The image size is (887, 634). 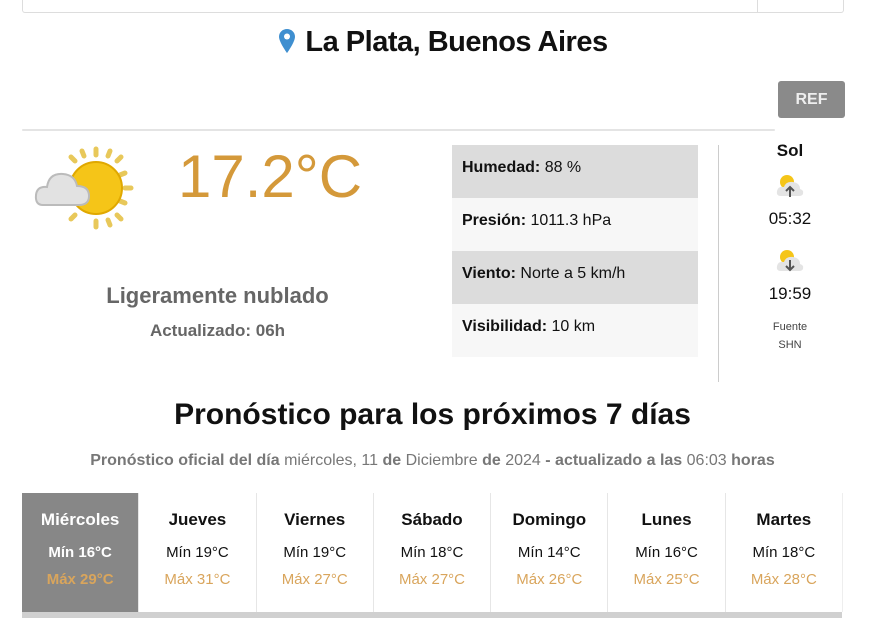 What do you see at coordinates (489, 273) in the screenshot?
I see `stat-label: Viento:` at bounding box center [489, 273].